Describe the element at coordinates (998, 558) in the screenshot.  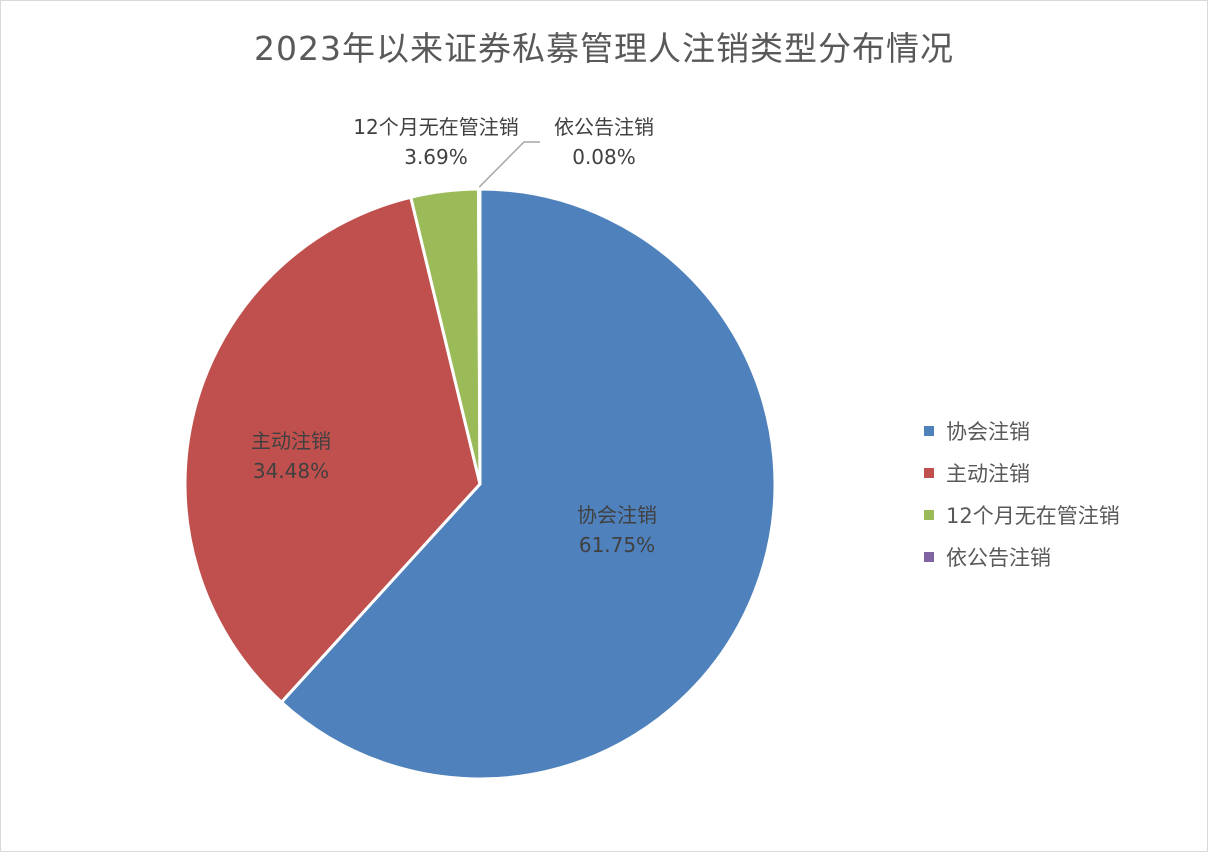
I see `legend-label-4: 依公告注销` at that location.